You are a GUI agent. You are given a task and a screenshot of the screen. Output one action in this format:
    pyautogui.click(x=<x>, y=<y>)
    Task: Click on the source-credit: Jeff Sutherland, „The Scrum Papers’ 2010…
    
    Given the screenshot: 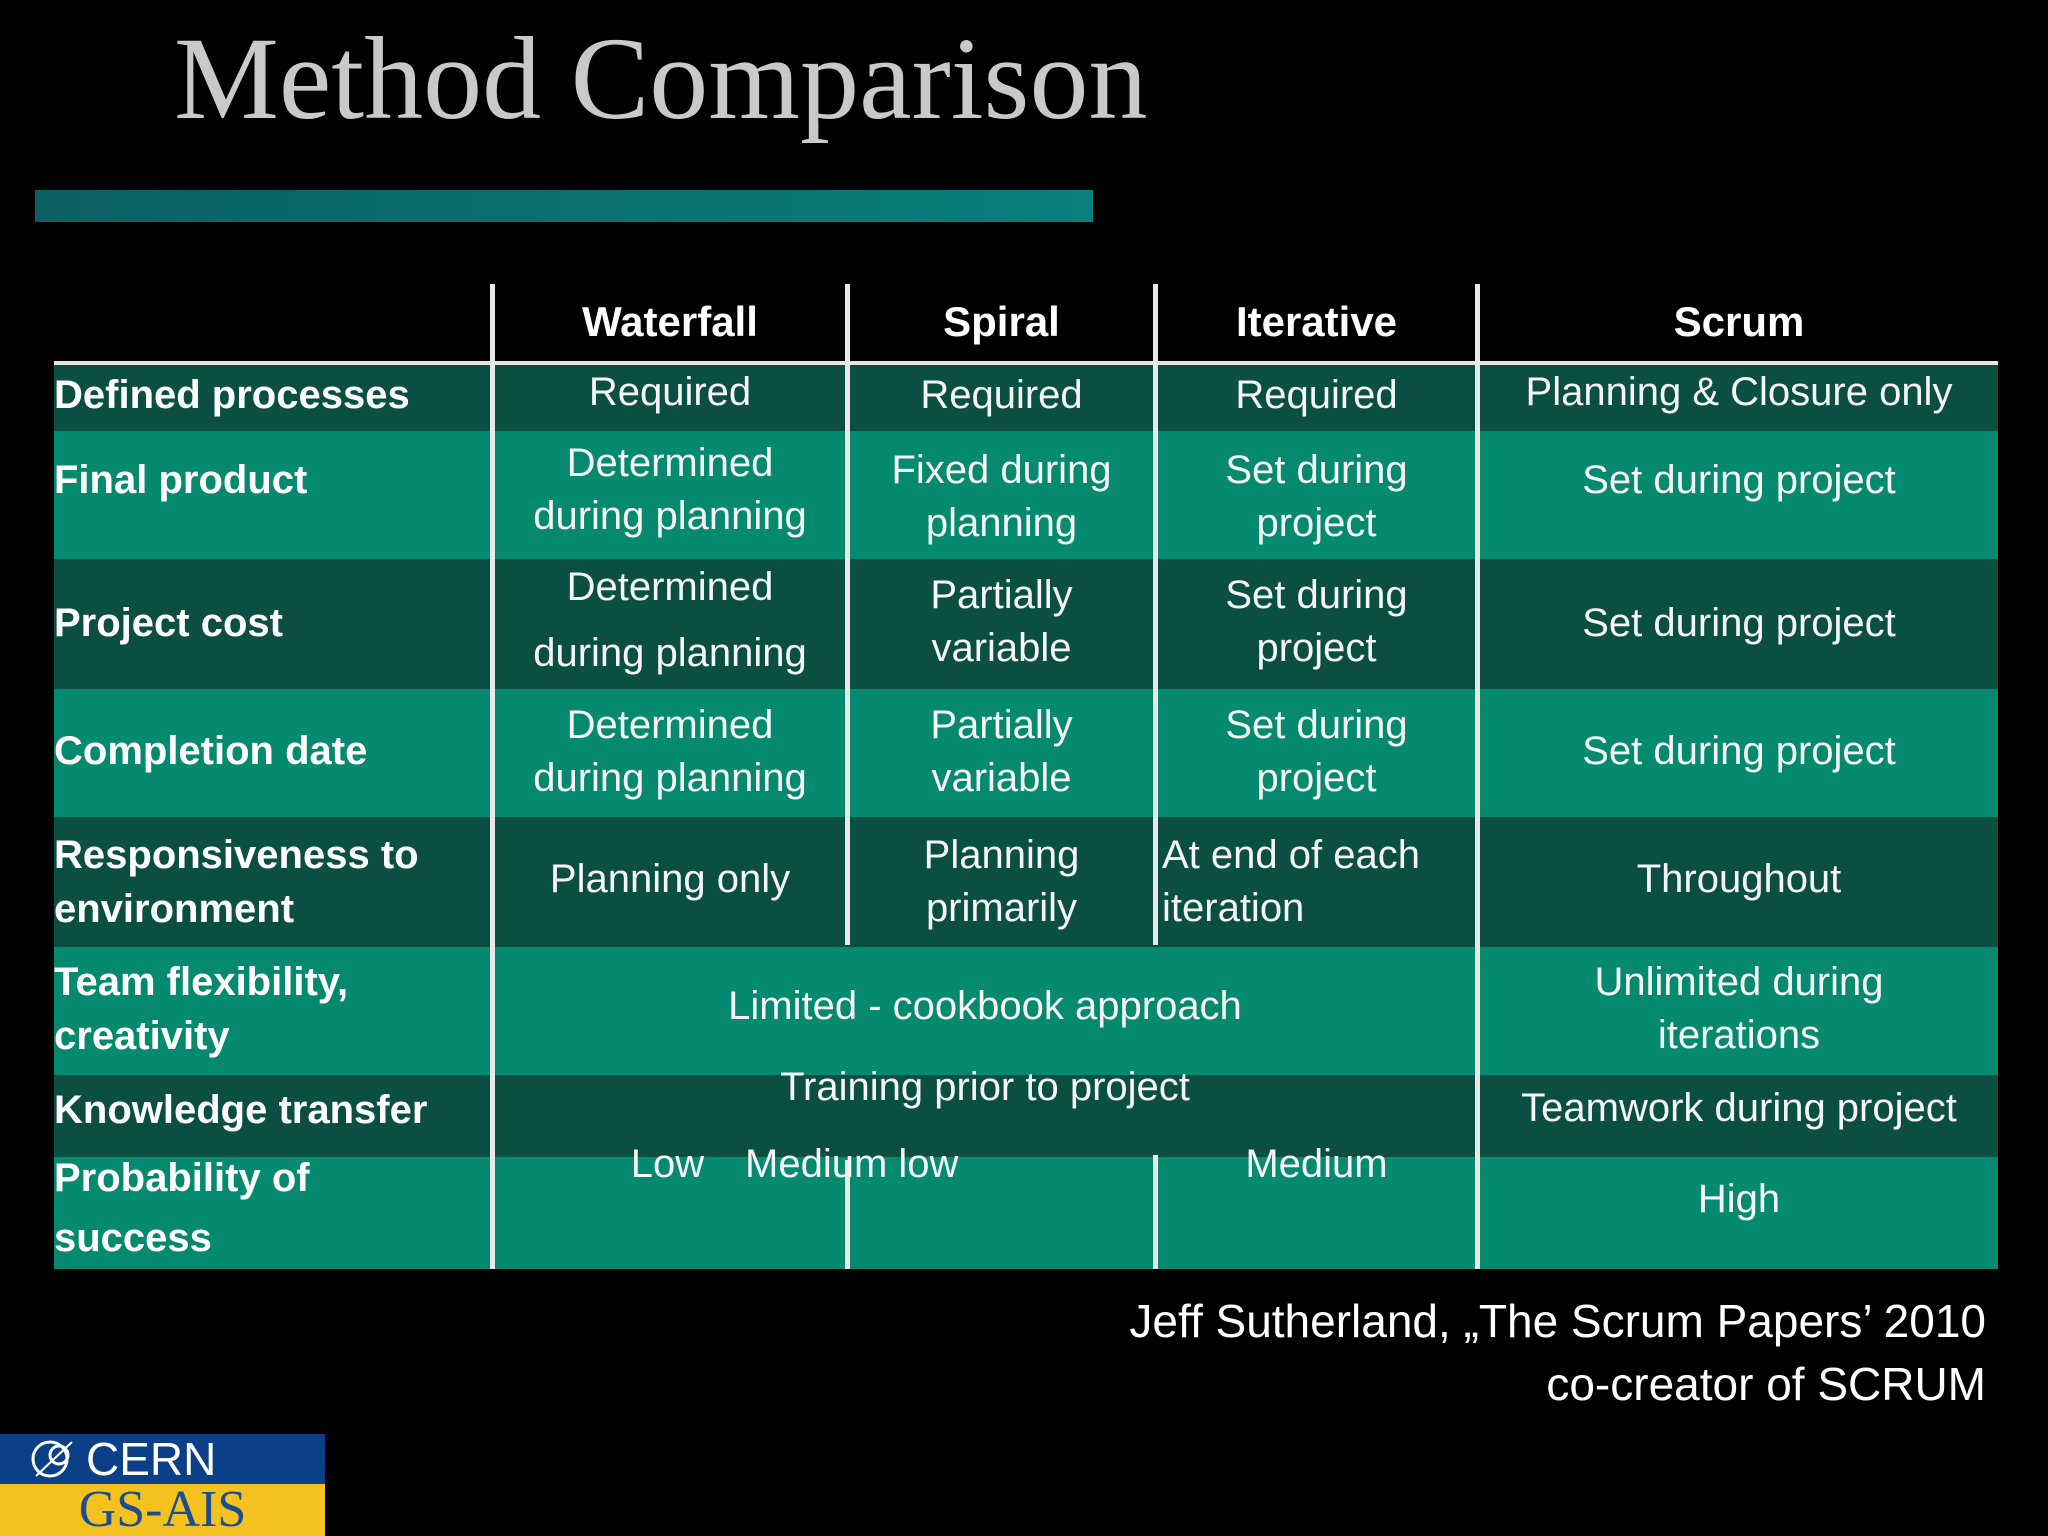 What is the action you would take?
    pyautogui.click(x=1557, y=1352)
    